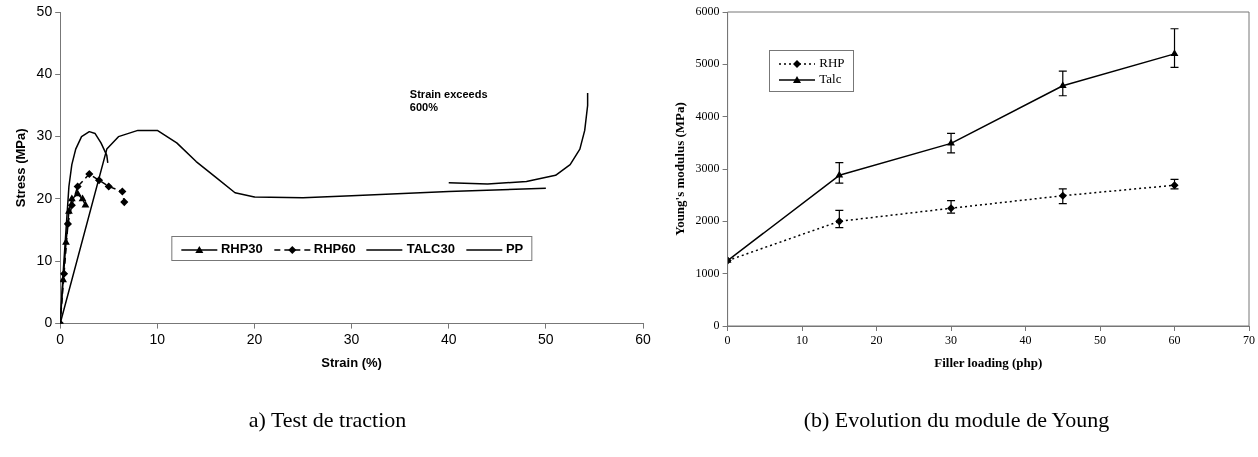 This screenshot has height=457, width=1258. What do you see at coordinates (21, 168) in the screenshot?
I see `y-axis-title: Stress (MPa)` at bounding box center [21, 168].